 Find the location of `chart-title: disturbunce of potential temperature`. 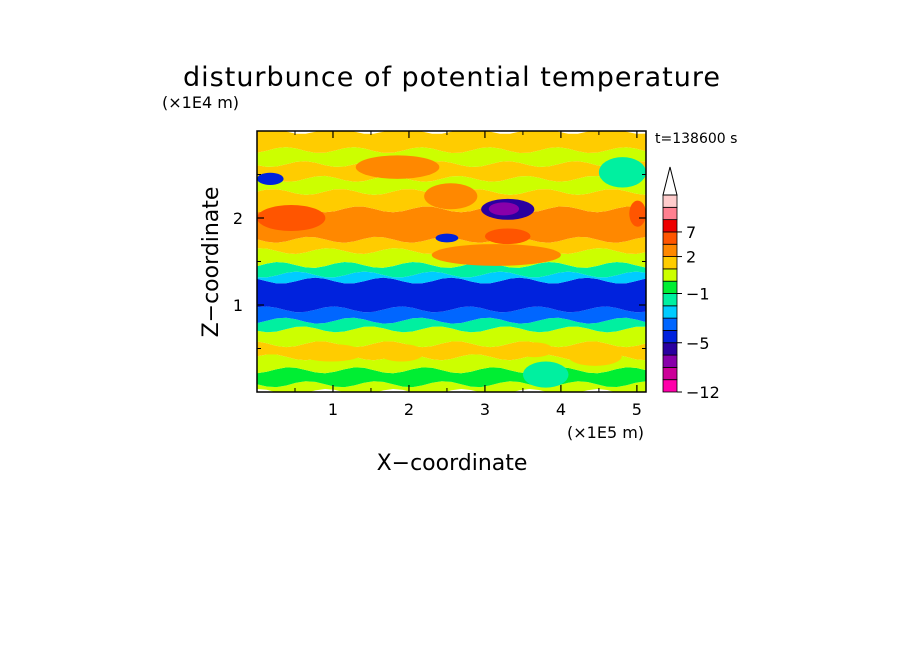

chart-title: disturbunce of potential temperature is located at coordinates (452, 77).